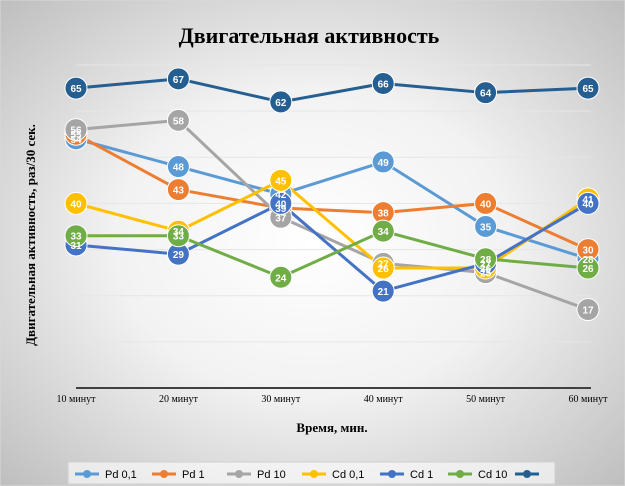  I want to click on x-tick-label: 20 минут, so click(179, 399).